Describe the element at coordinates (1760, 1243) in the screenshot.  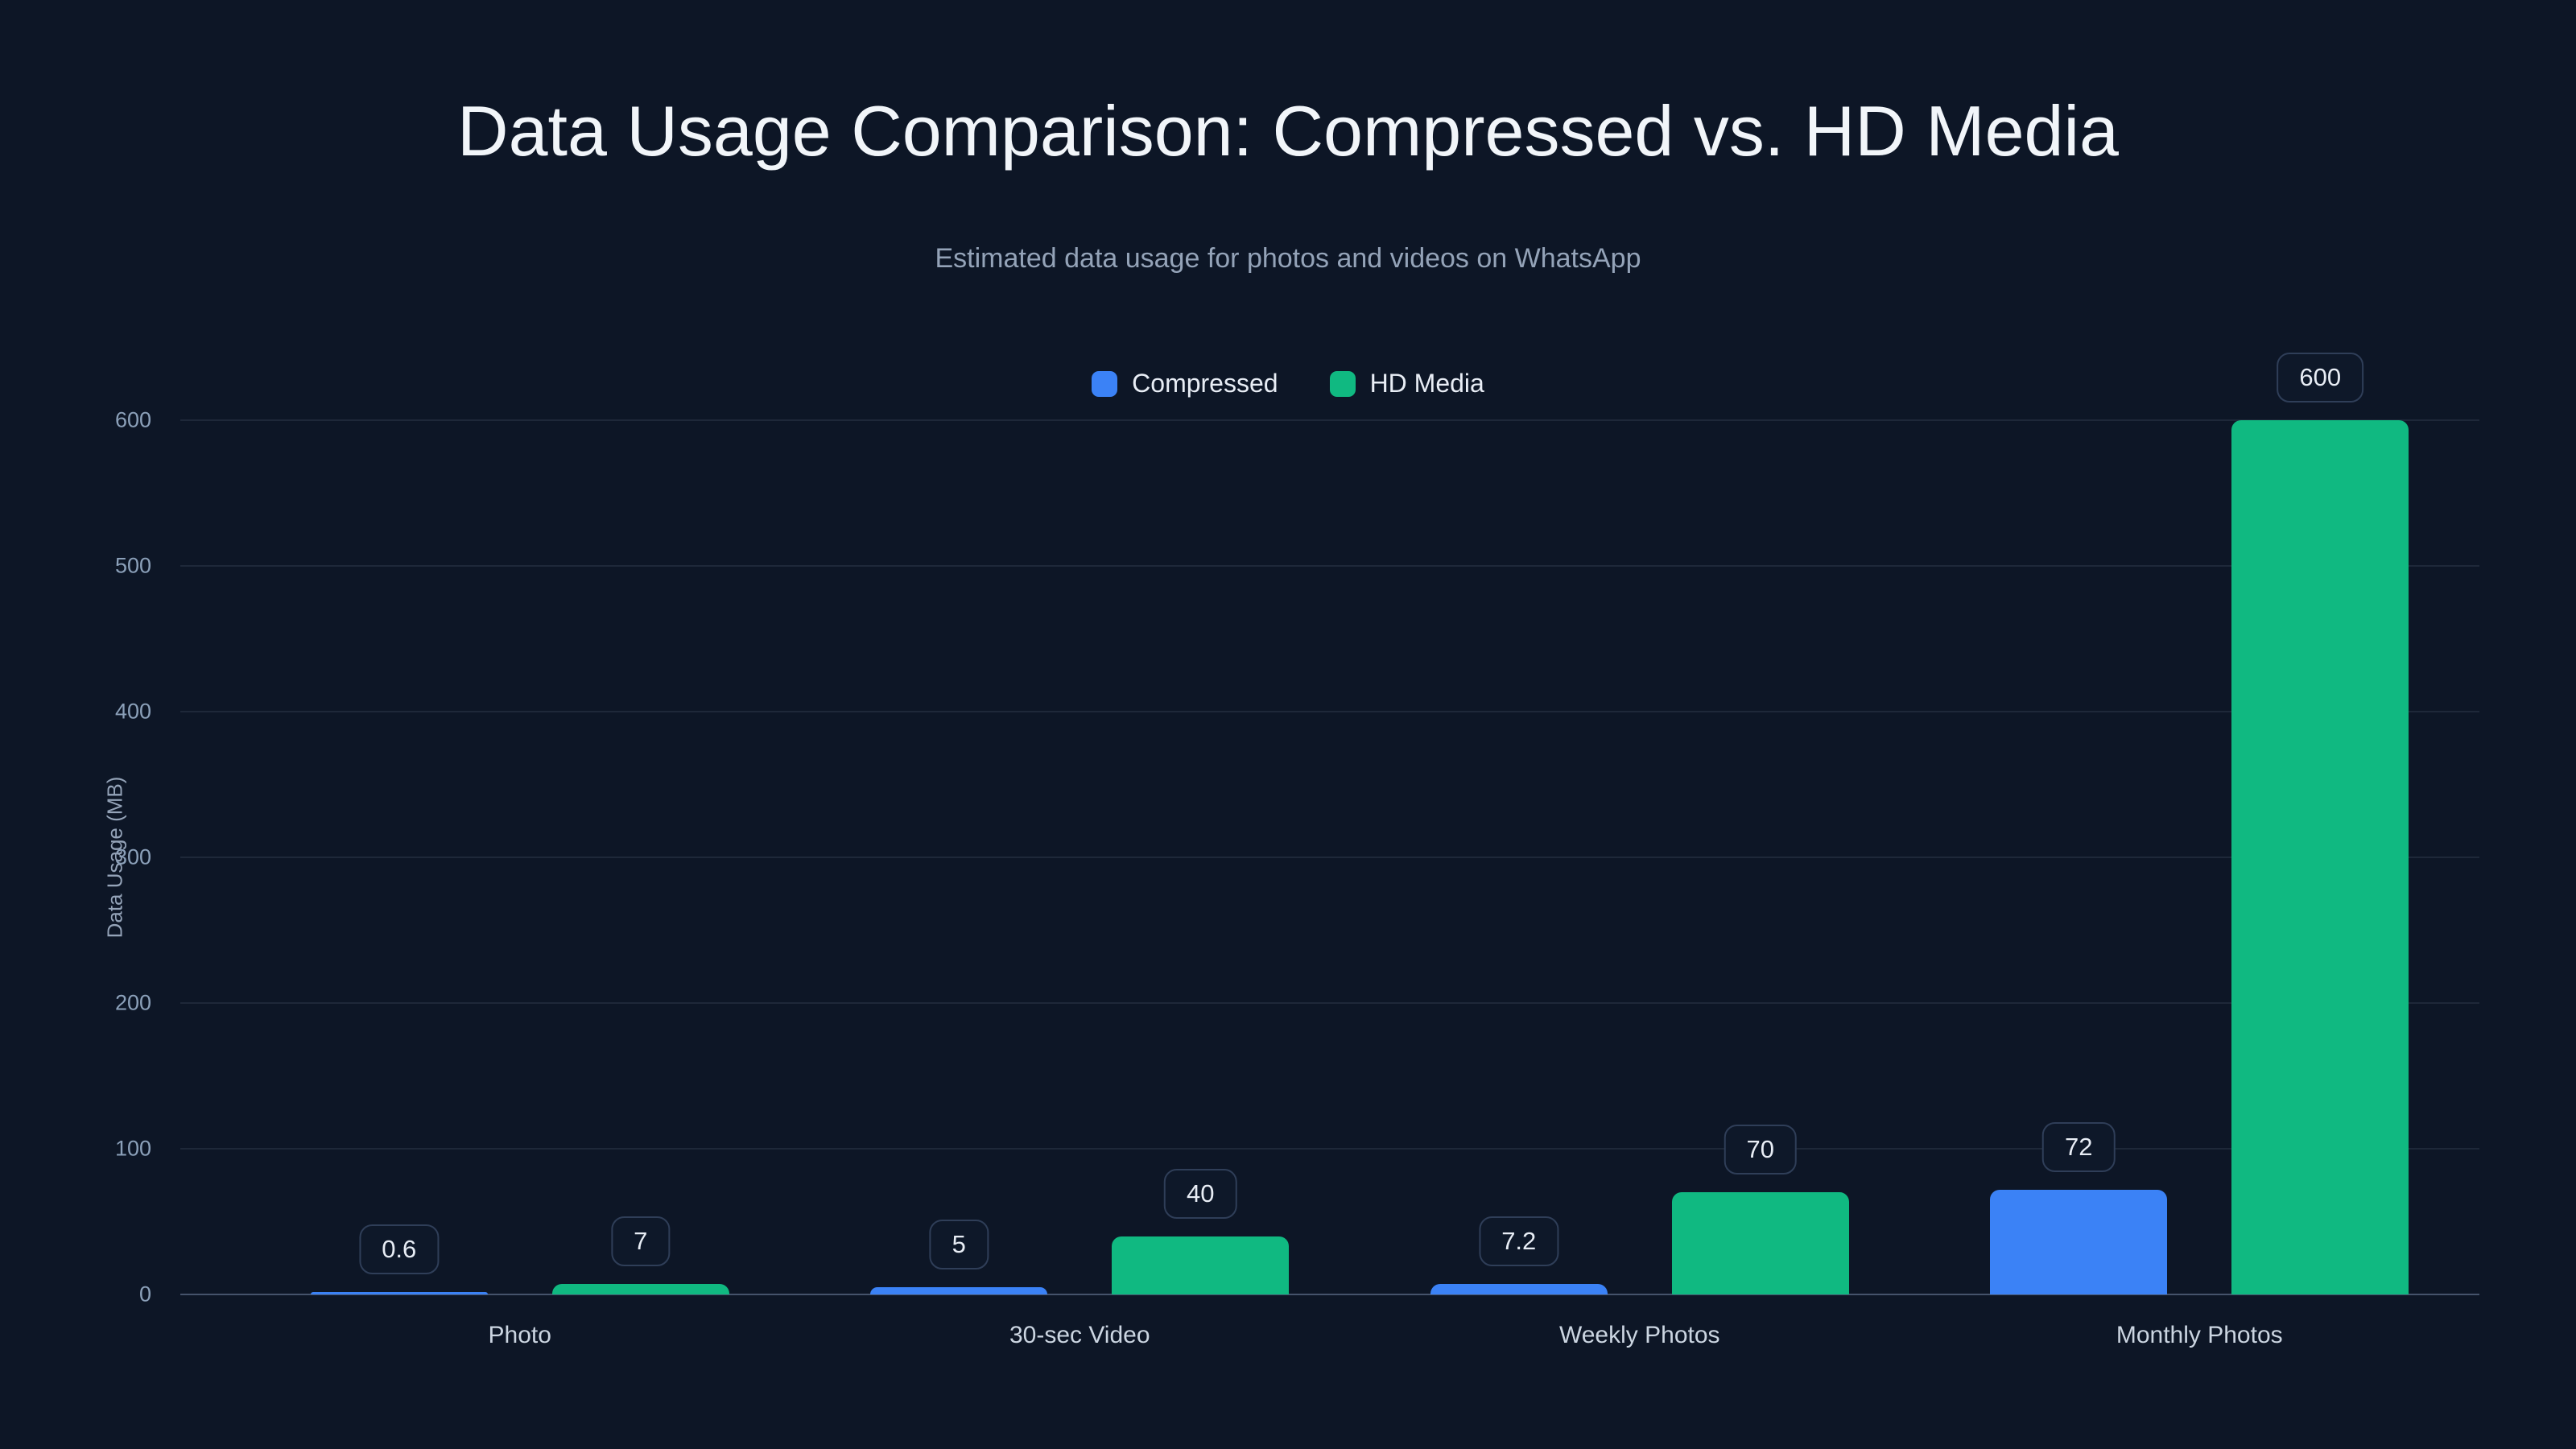
I see `bar-hd-media-weekly-photos` at that location.